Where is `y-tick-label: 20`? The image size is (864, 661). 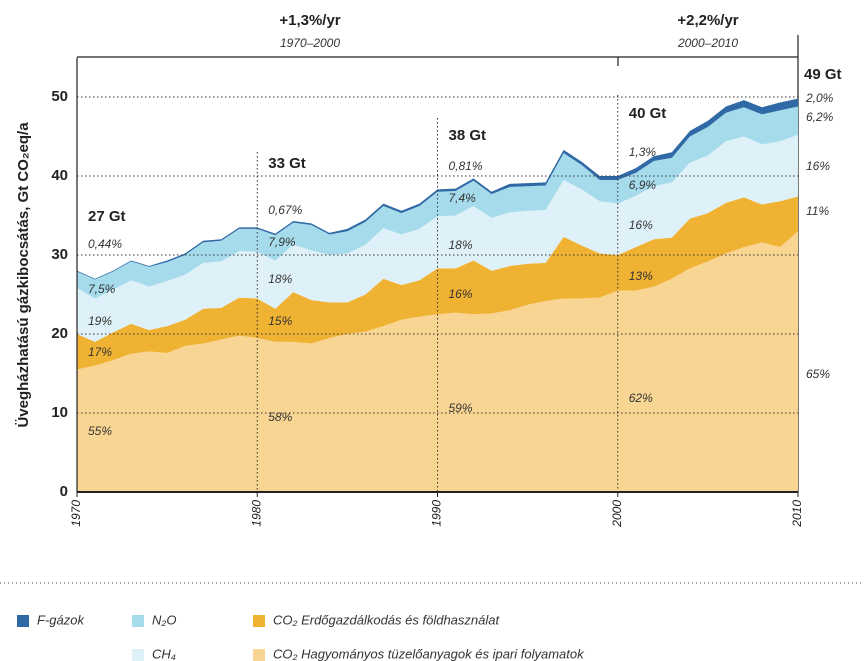
y-tick-label: 20 is located at coordinates (59, 333).